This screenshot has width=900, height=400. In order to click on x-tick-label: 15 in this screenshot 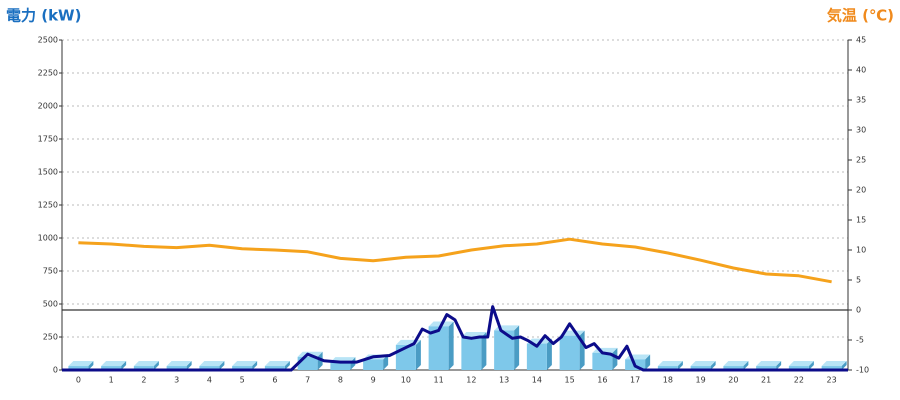, I will do `click(570, 380)`.